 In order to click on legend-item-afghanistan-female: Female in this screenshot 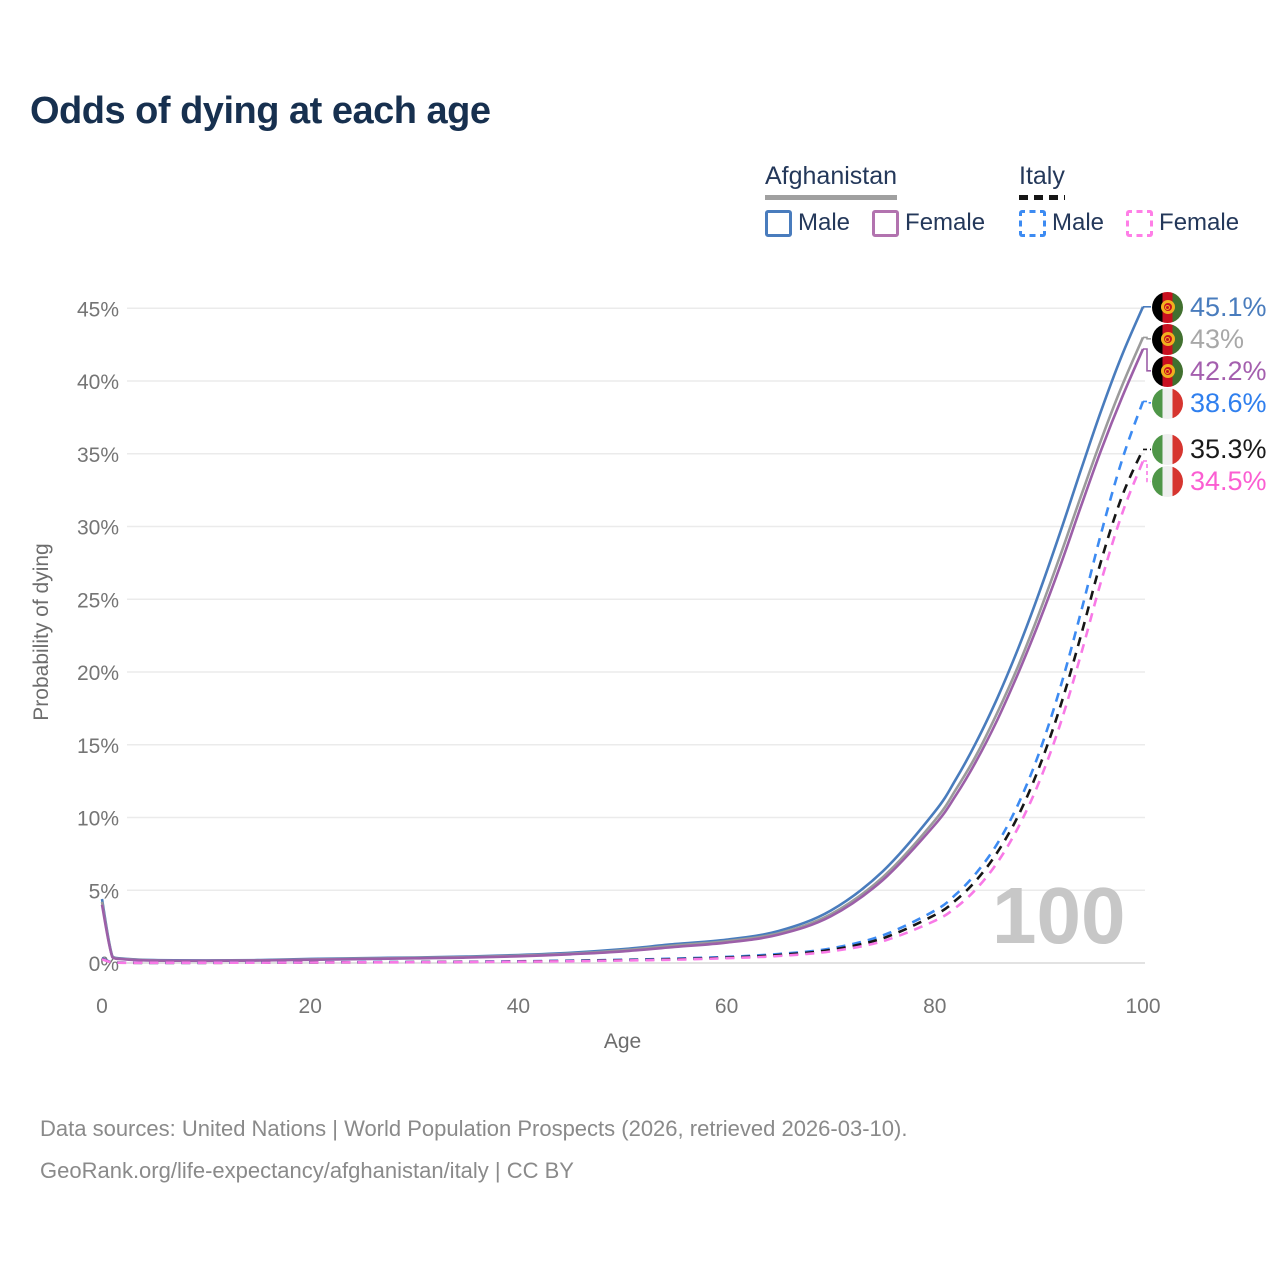, I will do `click(928, 223)`.